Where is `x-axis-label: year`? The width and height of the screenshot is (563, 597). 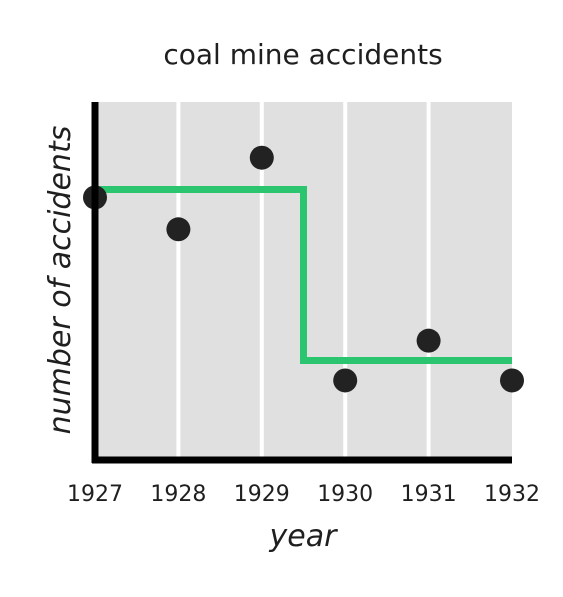
x-axis-label: year is located at coordinates (304, 536).